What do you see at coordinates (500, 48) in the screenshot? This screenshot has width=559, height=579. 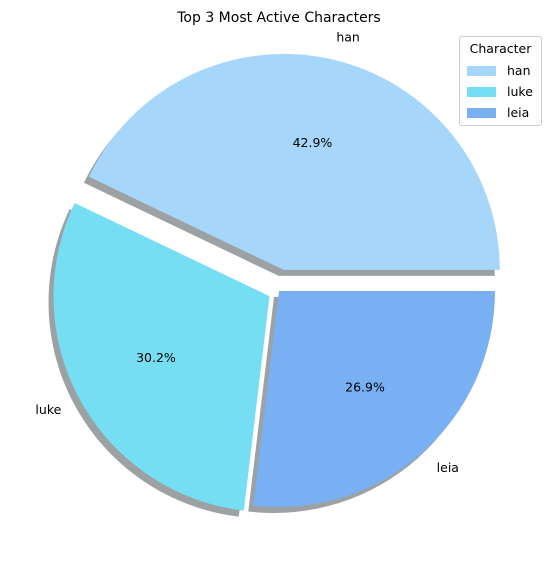 I see `legend-title: Character` at bounding box center [500, 48].